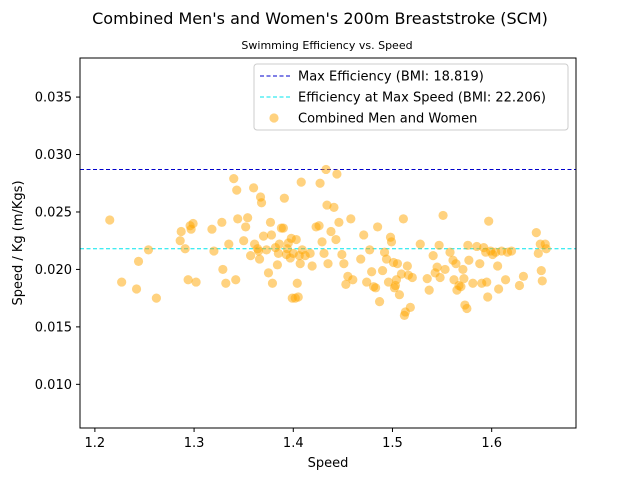 The width and height of the screenshot is (640, 480). What do you see at coordinates (387, 119) in the screenshot?
I see `legend-entry-series-label: Combined Men and Women` at bounding box center [387, 119].